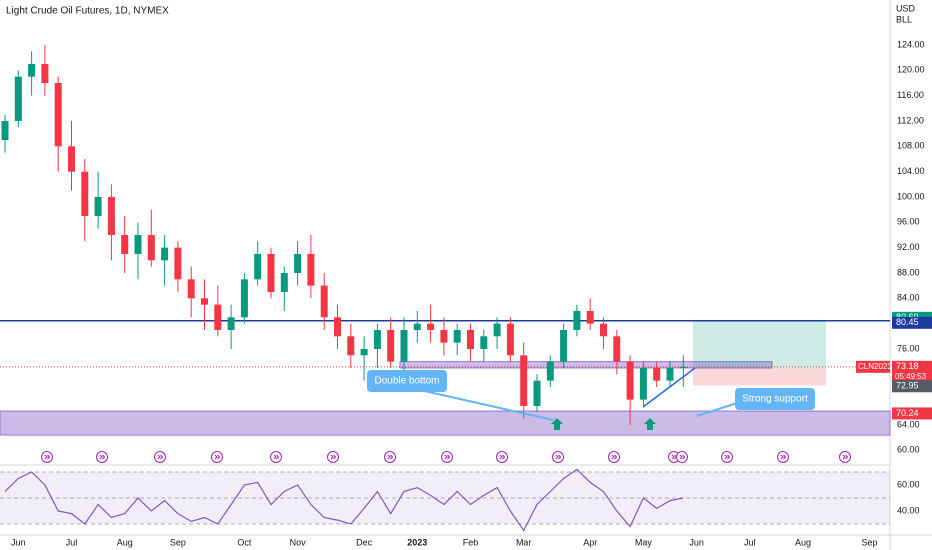  Describe the element at coordinates (907, 386) in the screenshot. I see `price-label: 72.95` at that location.